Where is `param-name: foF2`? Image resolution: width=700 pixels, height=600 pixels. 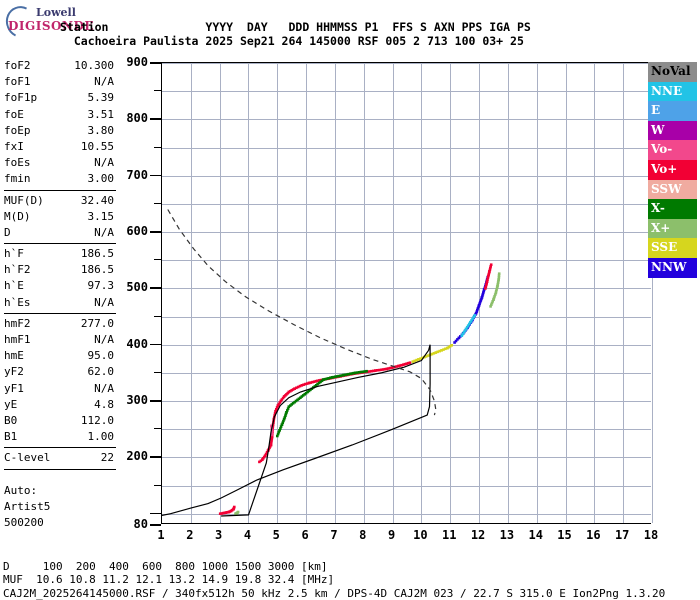
param-name: foF2 is located at coordinates (17, 65).